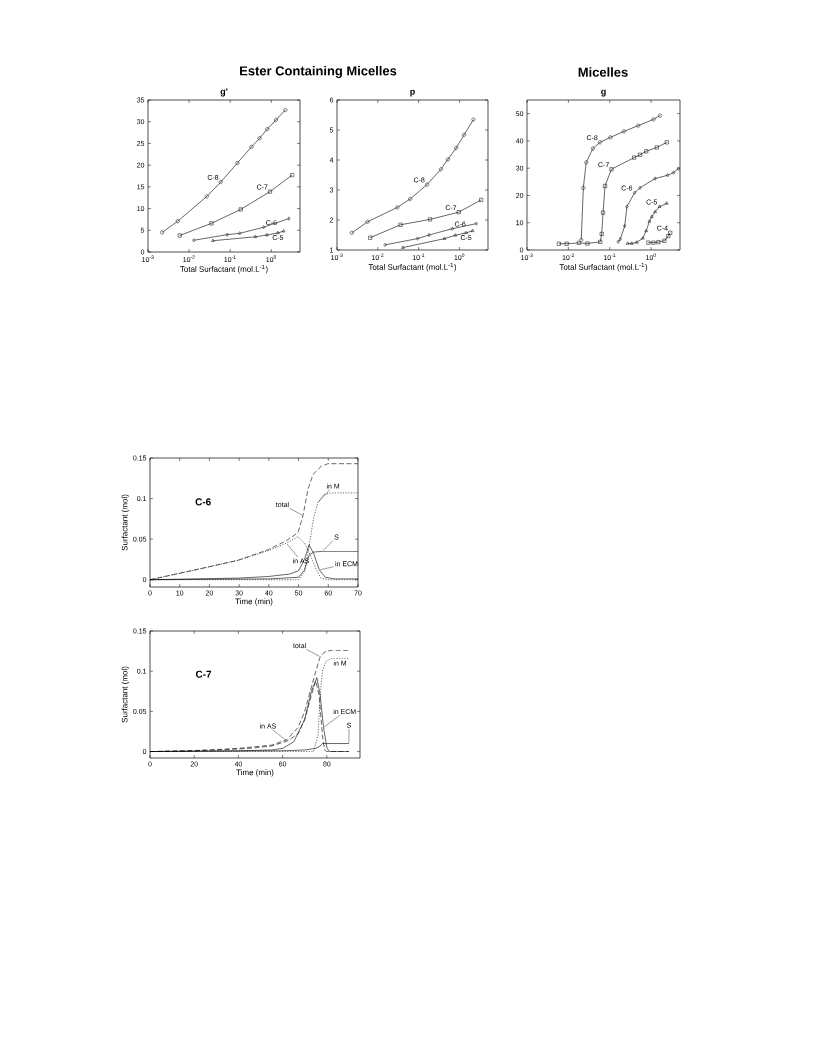 The image size is (816, 1056). I want to click on text: C-7, so click(203, 674).